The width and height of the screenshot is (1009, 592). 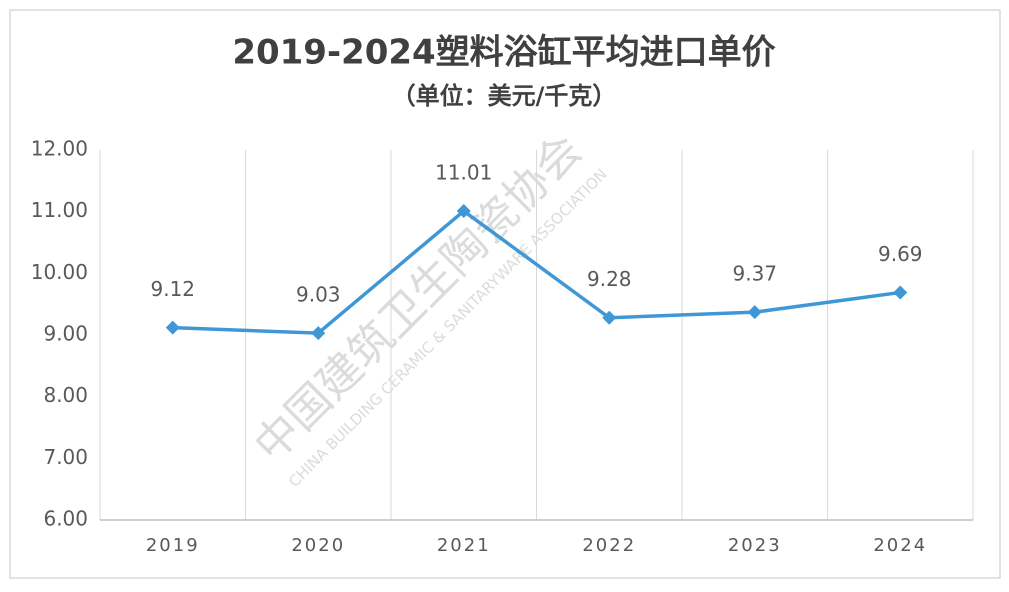 What do you see at coordinates (65, 334) in the screenshot?
I see `y-tick-label: 9.00` at bounding box center [65, 334].